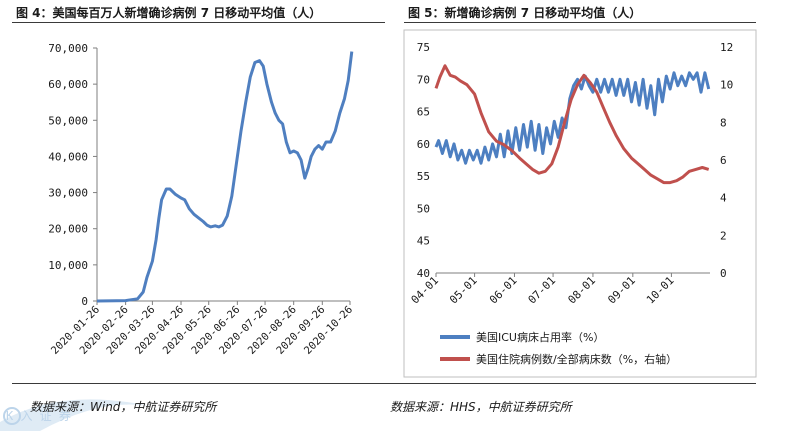 This screenshot has height=431, width=786. What do you see at coordinates (723, 273) in the screenshot?
I see `y-right-tick-label: 0` at bounding box center [723, 273].